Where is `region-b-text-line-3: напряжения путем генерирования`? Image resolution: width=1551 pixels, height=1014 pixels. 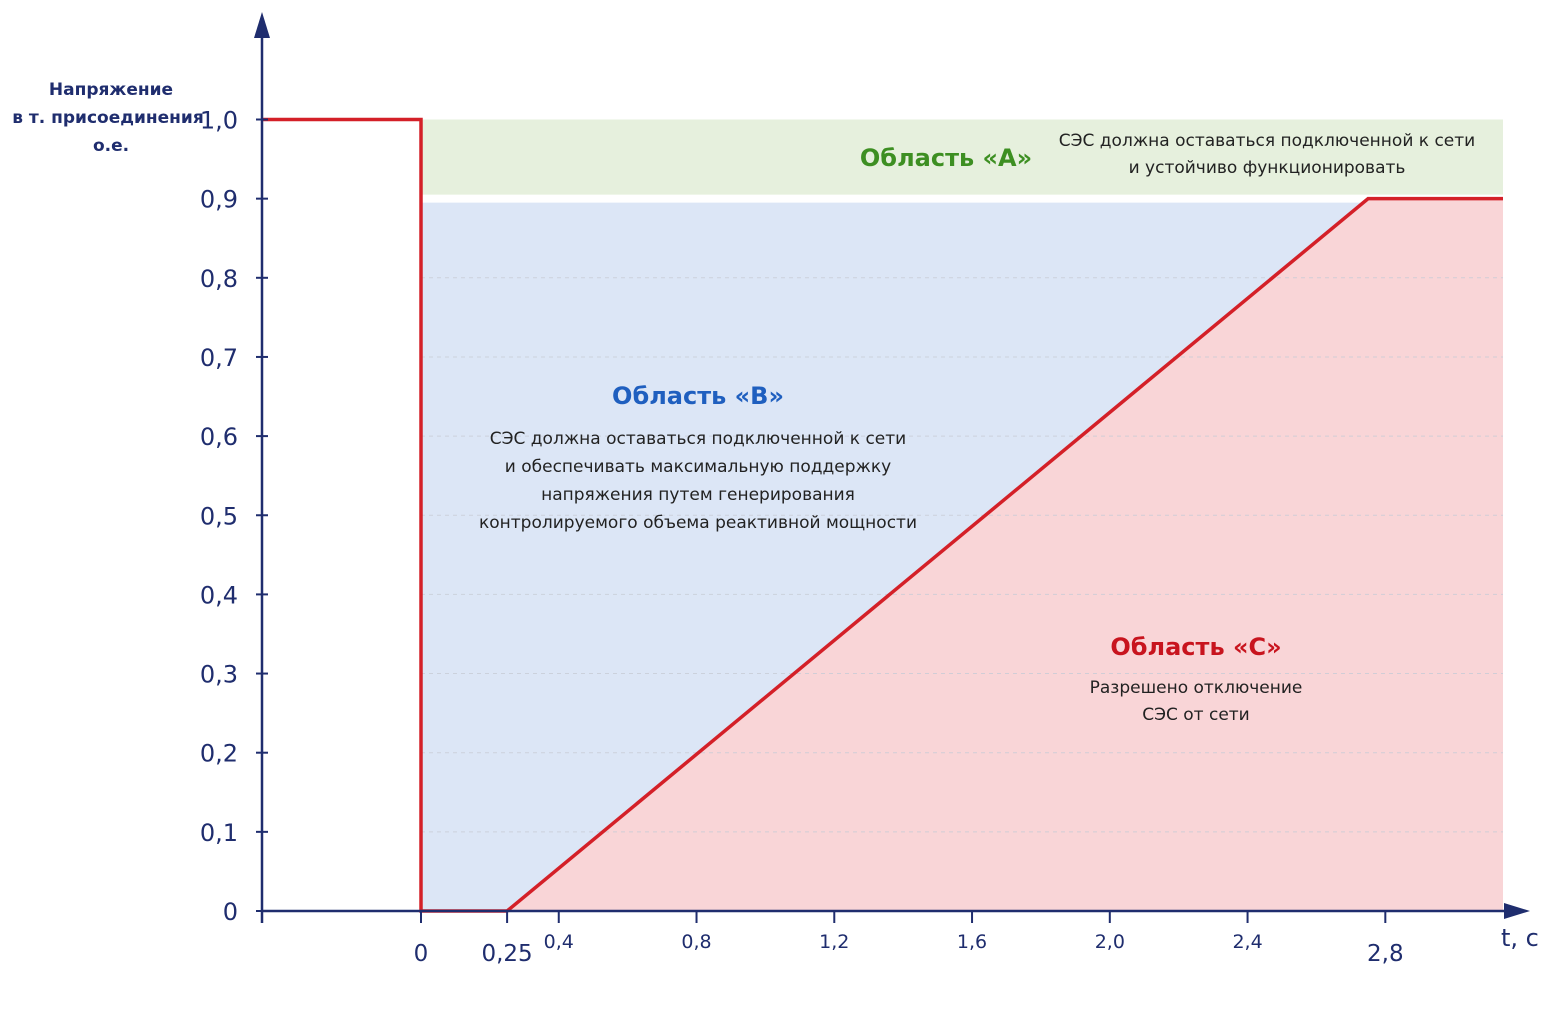
region-b-text-line-3: напряжения путем генерирования is located at coordinates (698, 495).